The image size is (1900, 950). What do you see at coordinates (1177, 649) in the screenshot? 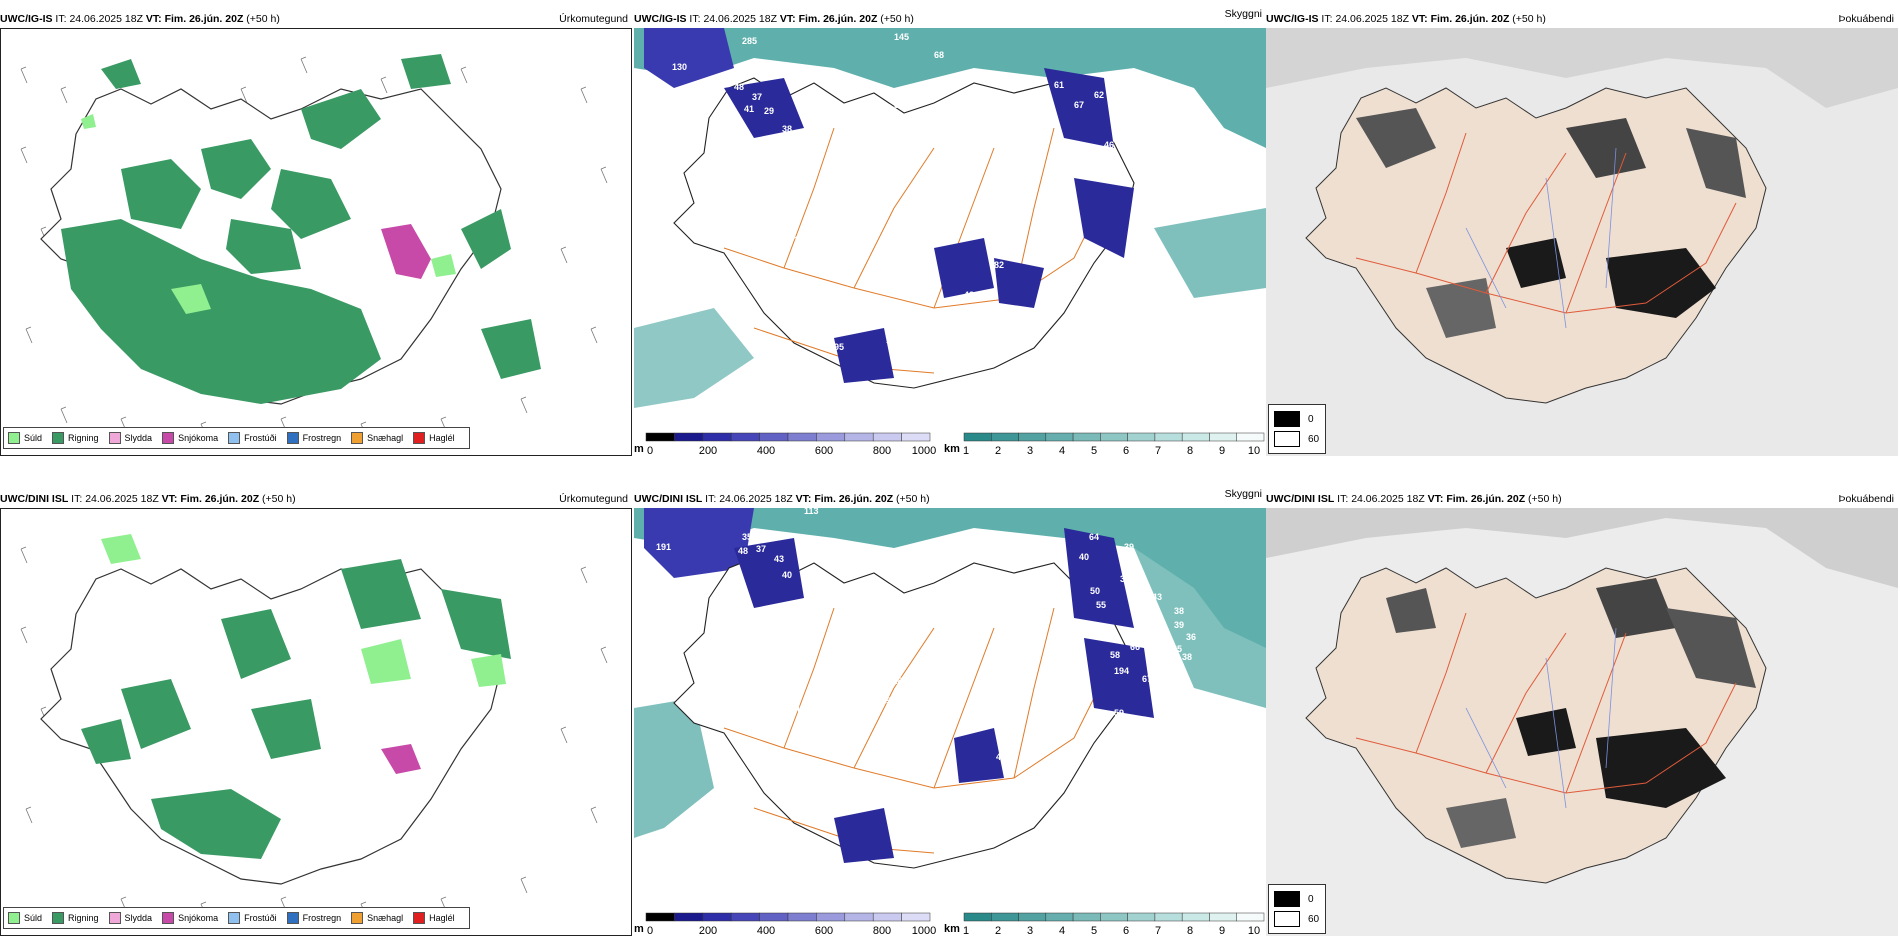
I see `vis-label: 35` at bounding box center [1177, 649].